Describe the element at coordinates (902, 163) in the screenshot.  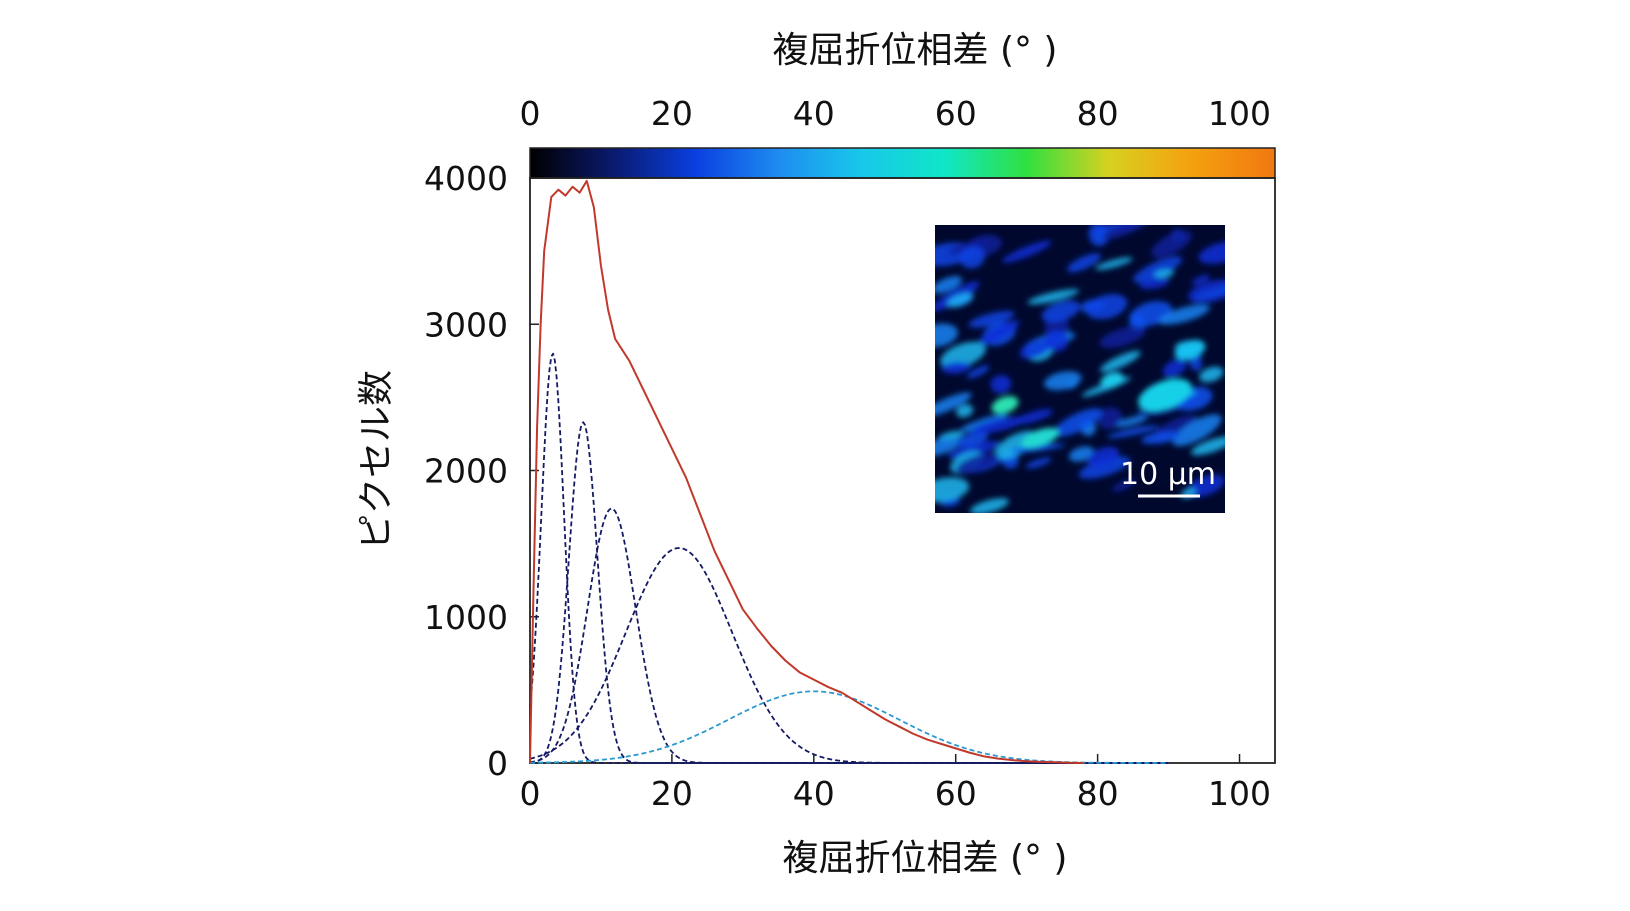
I see `colorbar` at that location.